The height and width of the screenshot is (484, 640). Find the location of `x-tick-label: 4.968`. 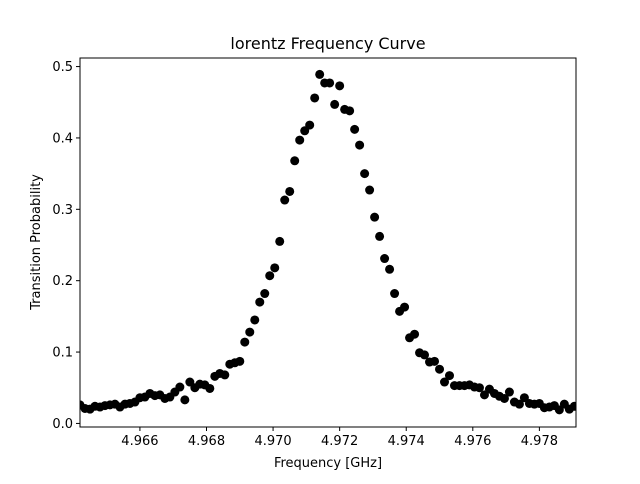

x-tick-label: 4.968 is located at coordinates (206, 441).